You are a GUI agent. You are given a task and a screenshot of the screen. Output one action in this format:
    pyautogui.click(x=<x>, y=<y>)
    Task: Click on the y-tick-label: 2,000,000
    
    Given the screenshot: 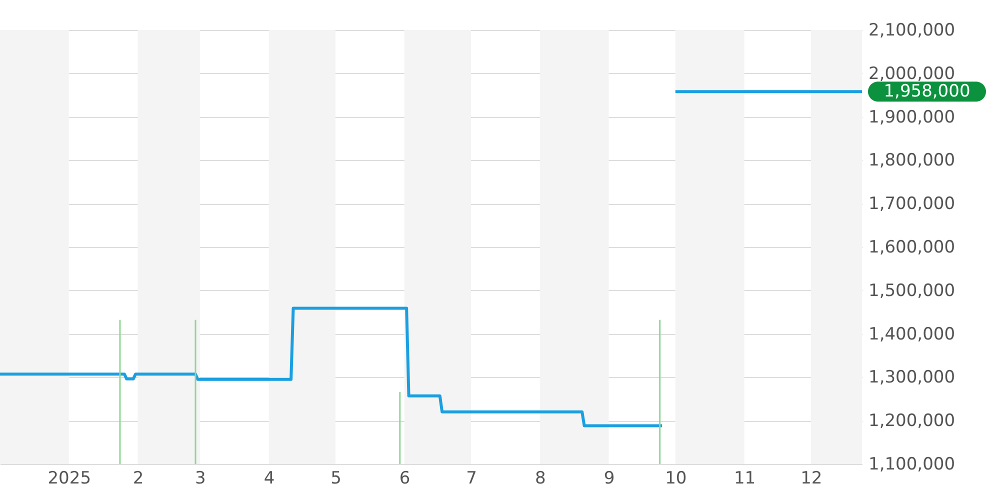 What is the action you would take?
    pyautogui.click(x=912, y=74)
    